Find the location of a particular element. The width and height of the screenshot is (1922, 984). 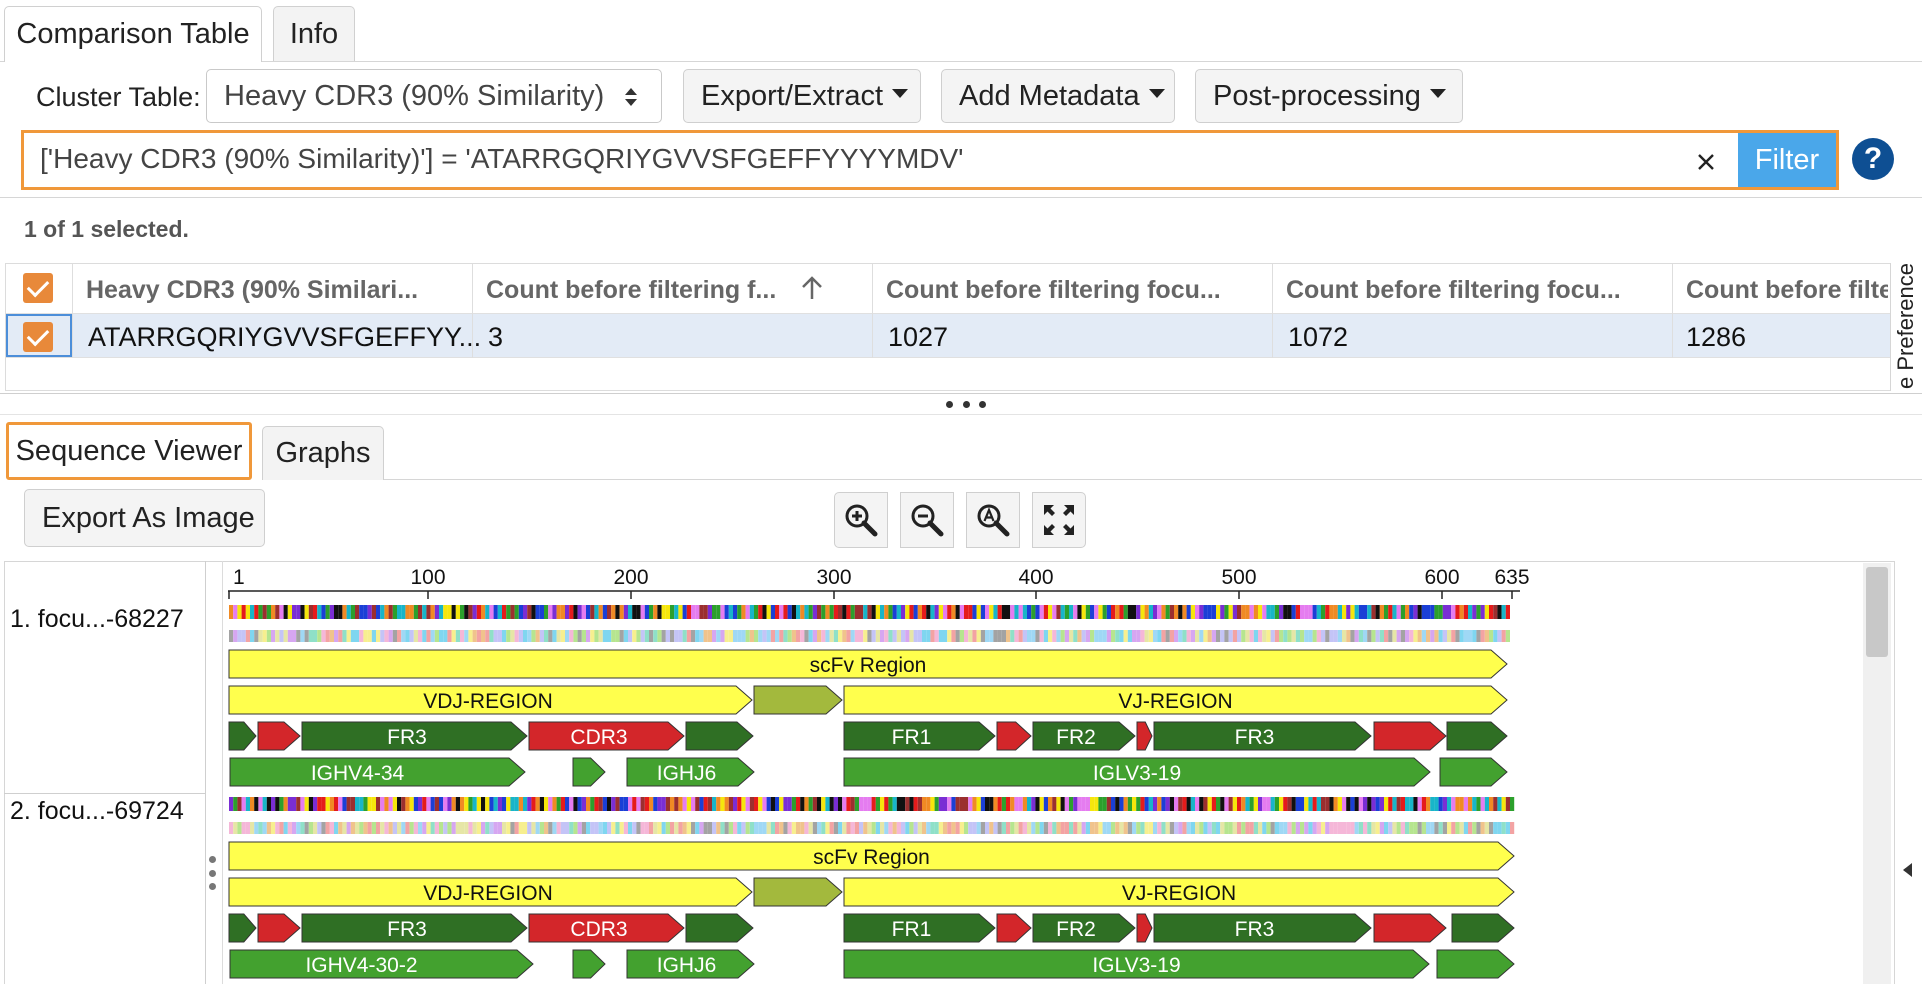

cluster-table-select: Heavy CDR3 (90% Similarity) is located at coordinates (434, 96).